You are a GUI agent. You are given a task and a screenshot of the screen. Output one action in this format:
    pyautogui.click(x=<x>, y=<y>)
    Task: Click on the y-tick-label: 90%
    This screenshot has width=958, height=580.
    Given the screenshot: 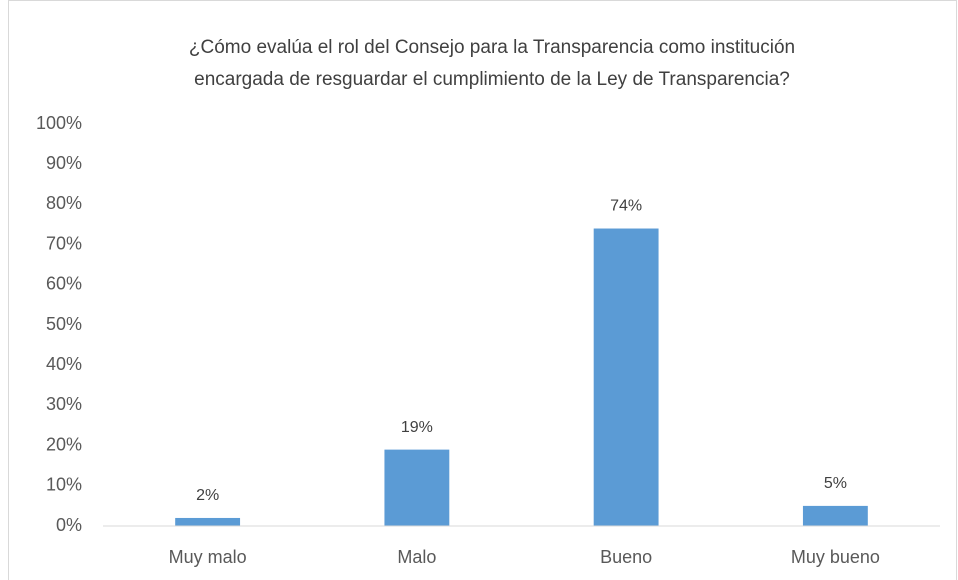 What is the action you would take?
    pyautogui.click(x=64, y=163)
    